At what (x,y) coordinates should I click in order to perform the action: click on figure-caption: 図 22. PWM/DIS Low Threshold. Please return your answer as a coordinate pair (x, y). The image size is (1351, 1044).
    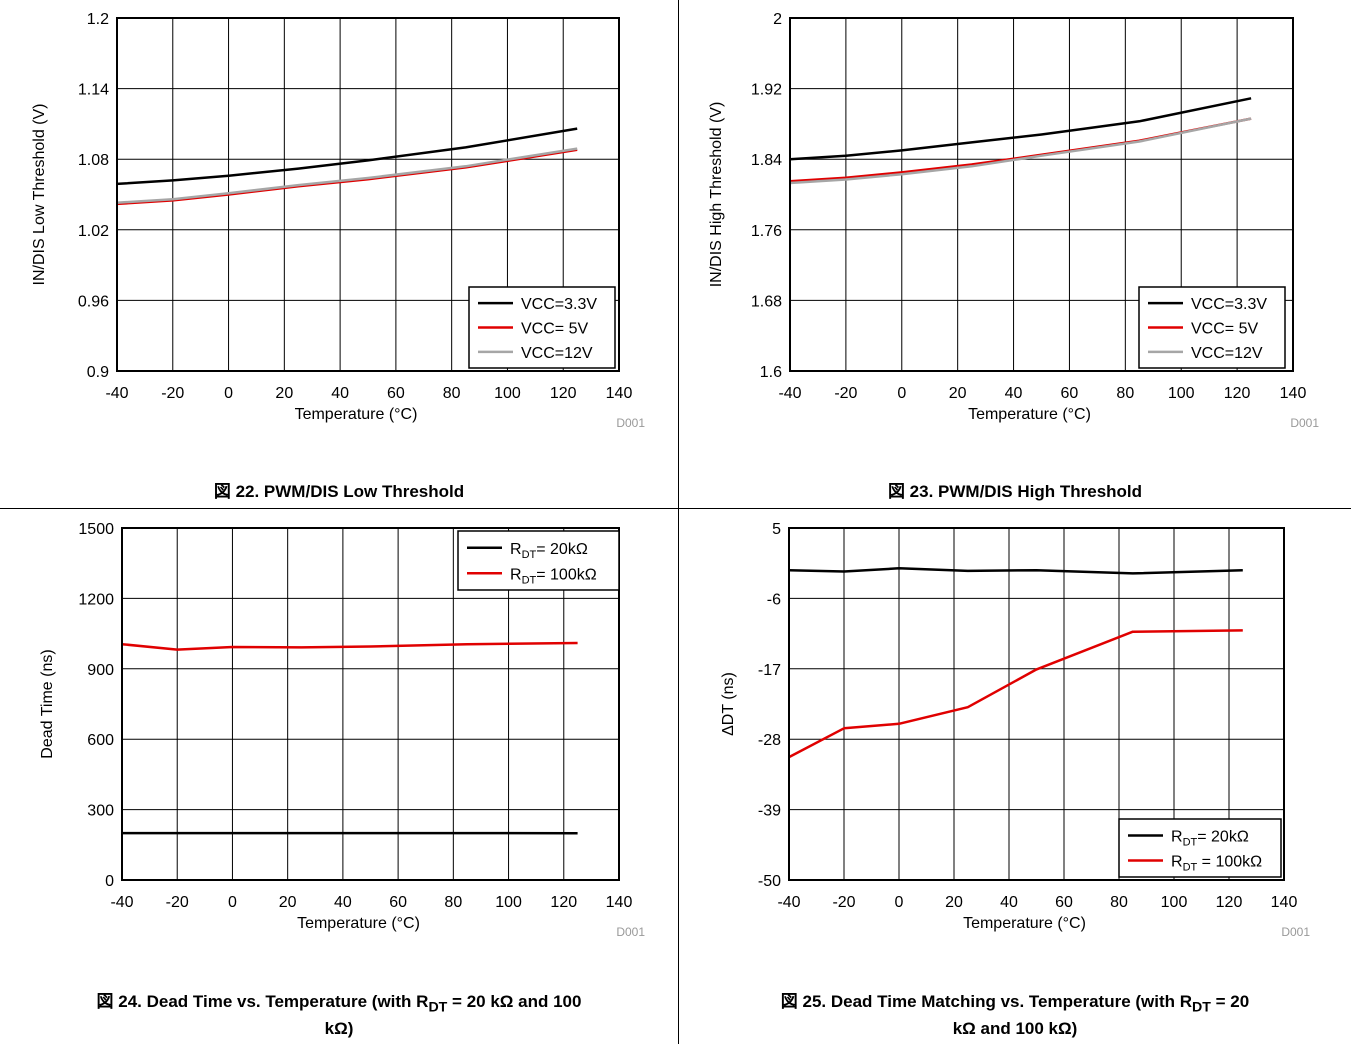
    Looking at the image, I should click on (339, 492).